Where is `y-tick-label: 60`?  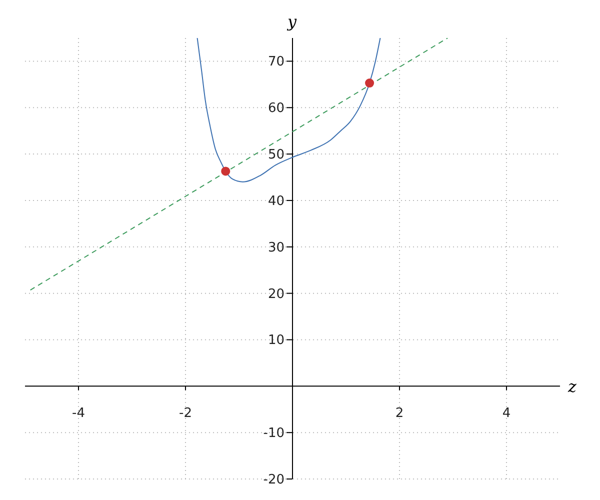
y-tick-label: 60 is located at coordinates (276, 108).